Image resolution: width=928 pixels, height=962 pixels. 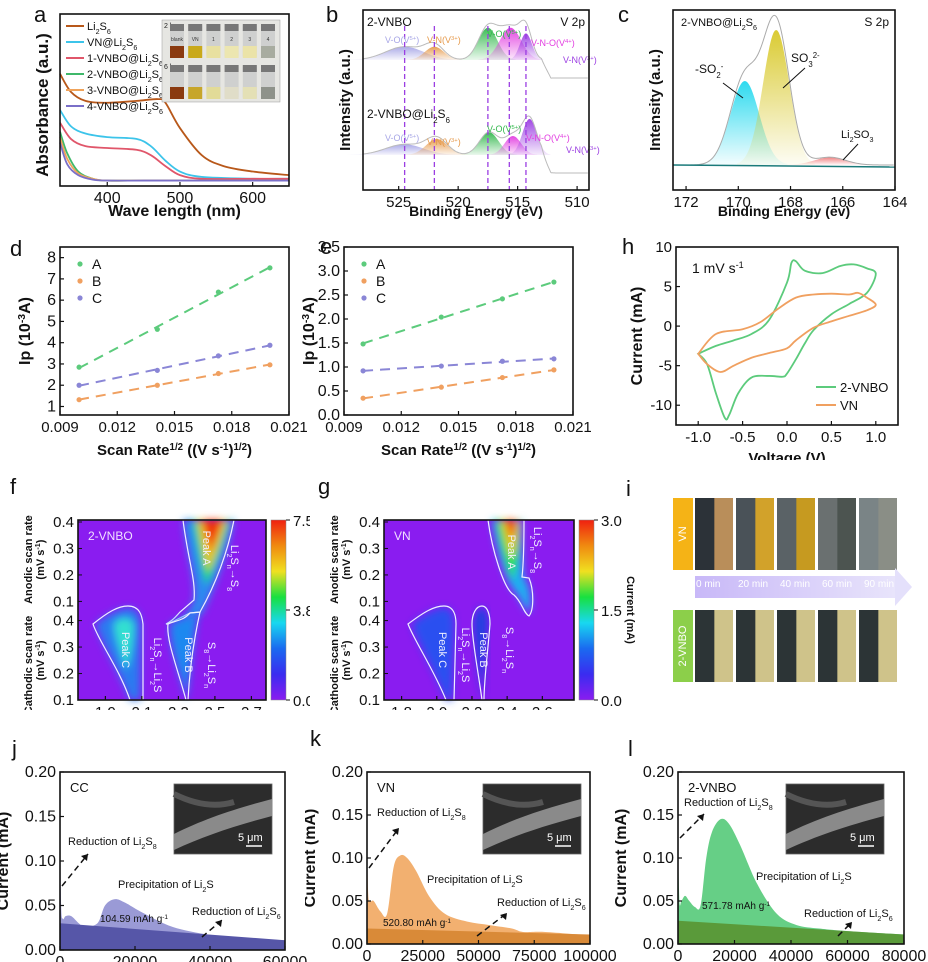 What do you see at coordinates (381, 264) in the screenshot?
I see `legend-label: A` at bounding box center [381, 264].